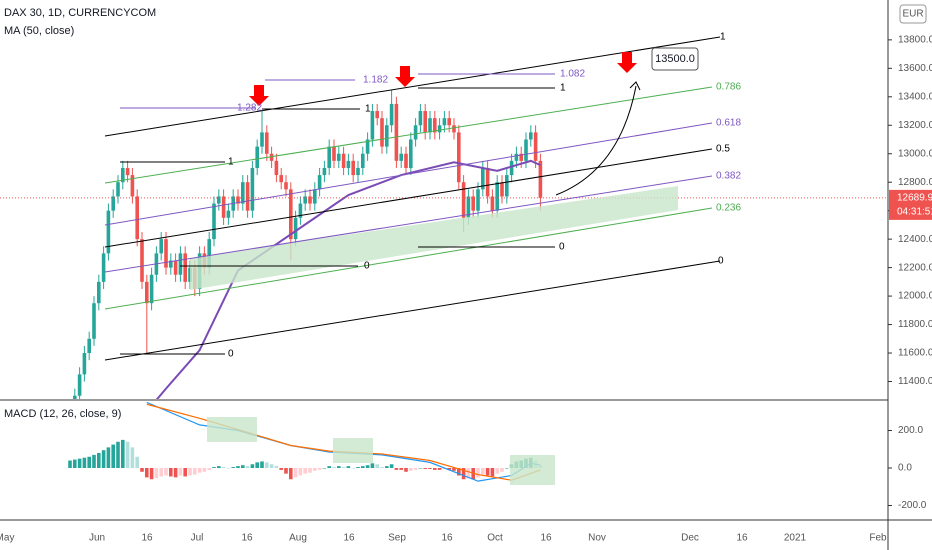  I want to click on y-tick-label: 13400.0, so click(915, 96).